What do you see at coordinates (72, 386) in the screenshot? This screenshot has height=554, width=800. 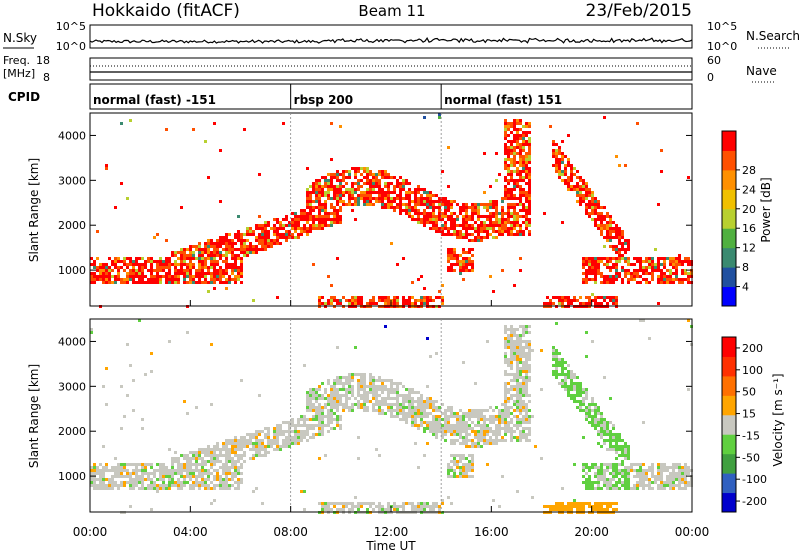 I see `velocity-ytick-label: 3000` at bounding box center [72, 386].